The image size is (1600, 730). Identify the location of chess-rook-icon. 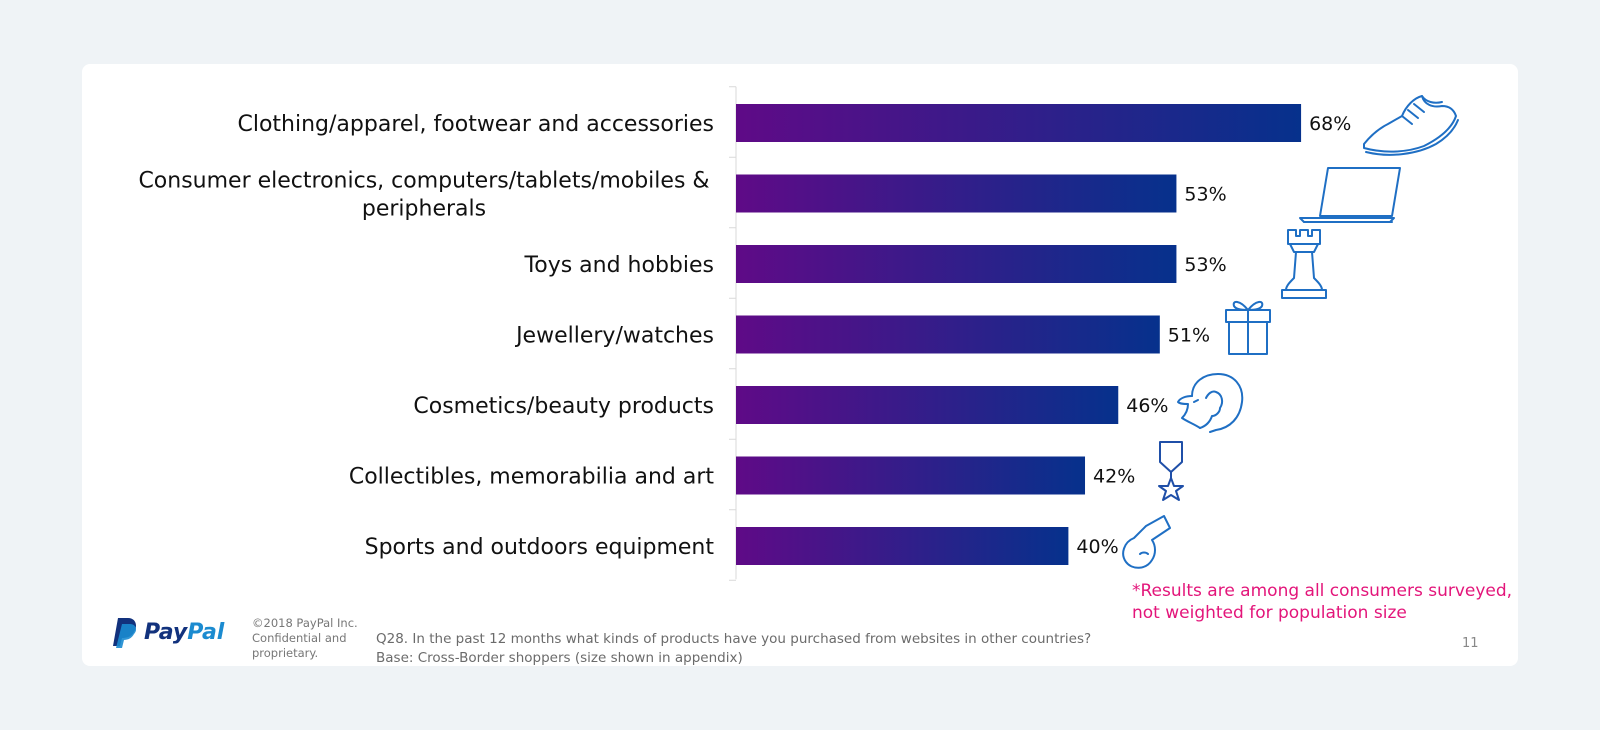
(1304, 264).